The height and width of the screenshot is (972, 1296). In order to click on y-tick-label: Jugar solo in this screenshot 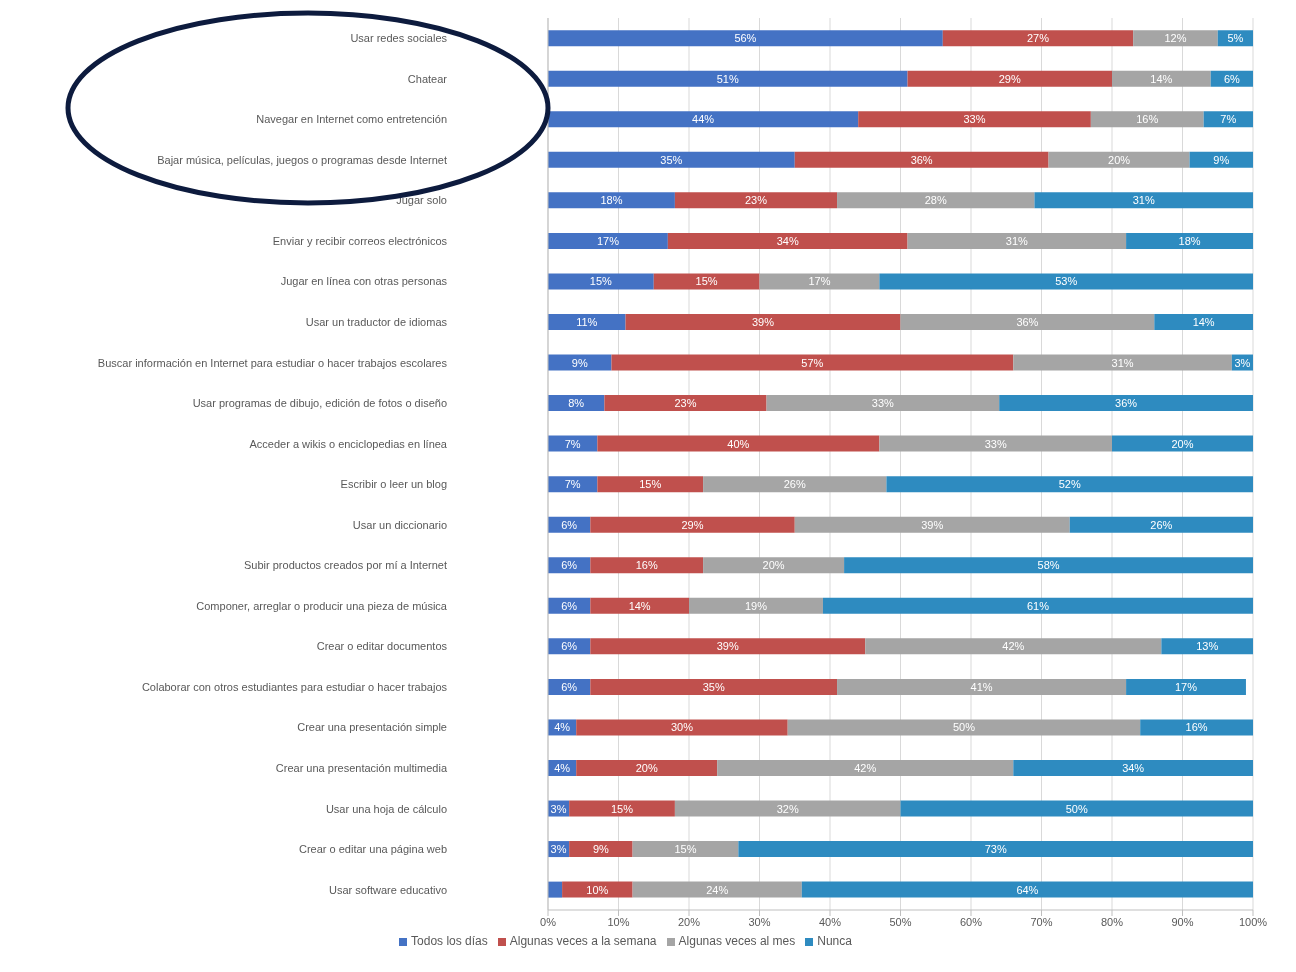, I will do `click(421, 200)`.